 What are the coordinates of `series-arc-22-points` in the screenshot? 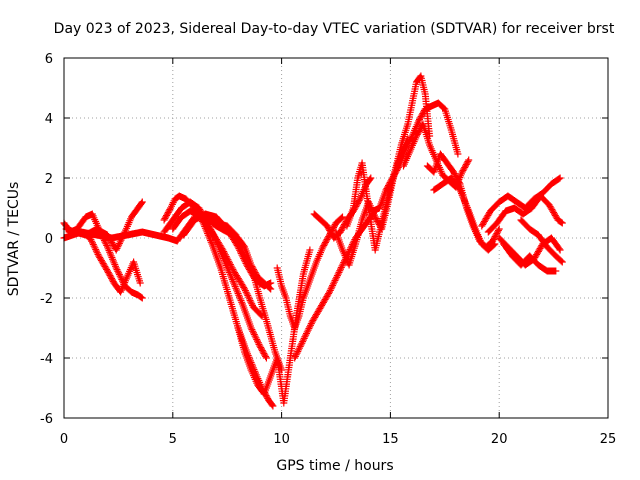 It's located at (525, 214).